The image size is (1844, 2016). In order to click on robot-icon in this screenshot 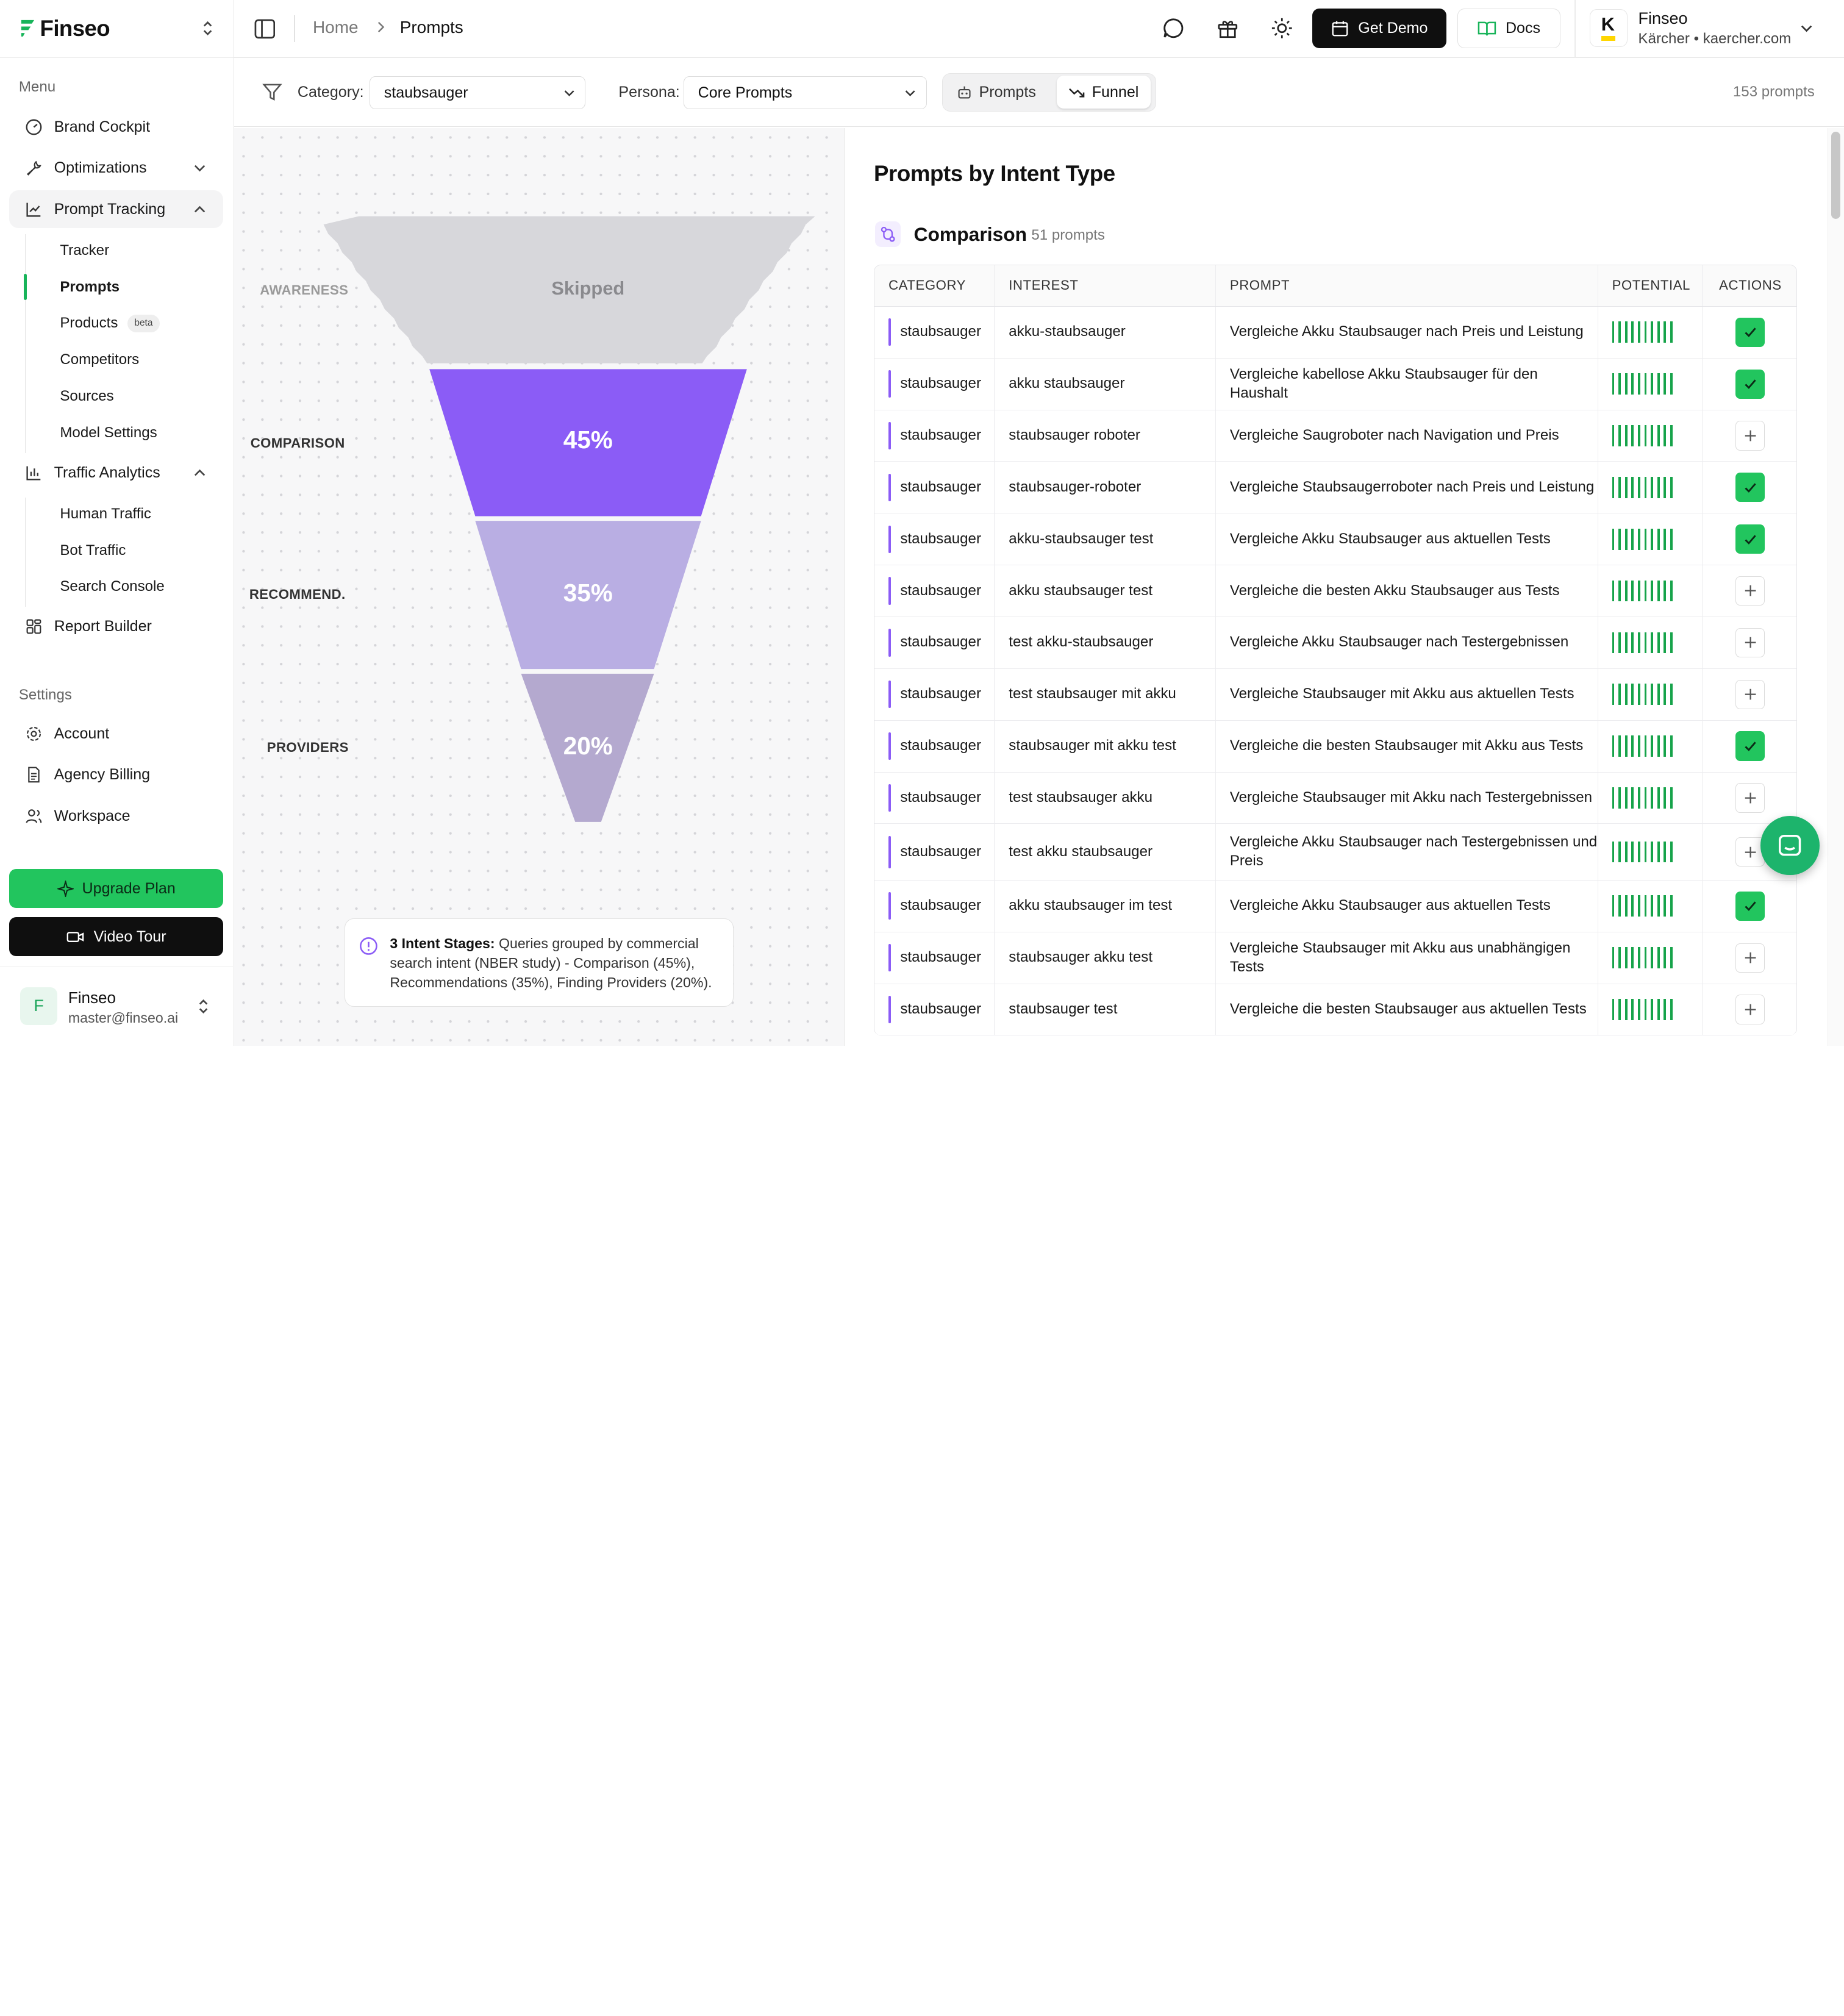, I will do `click(964, 92)`.